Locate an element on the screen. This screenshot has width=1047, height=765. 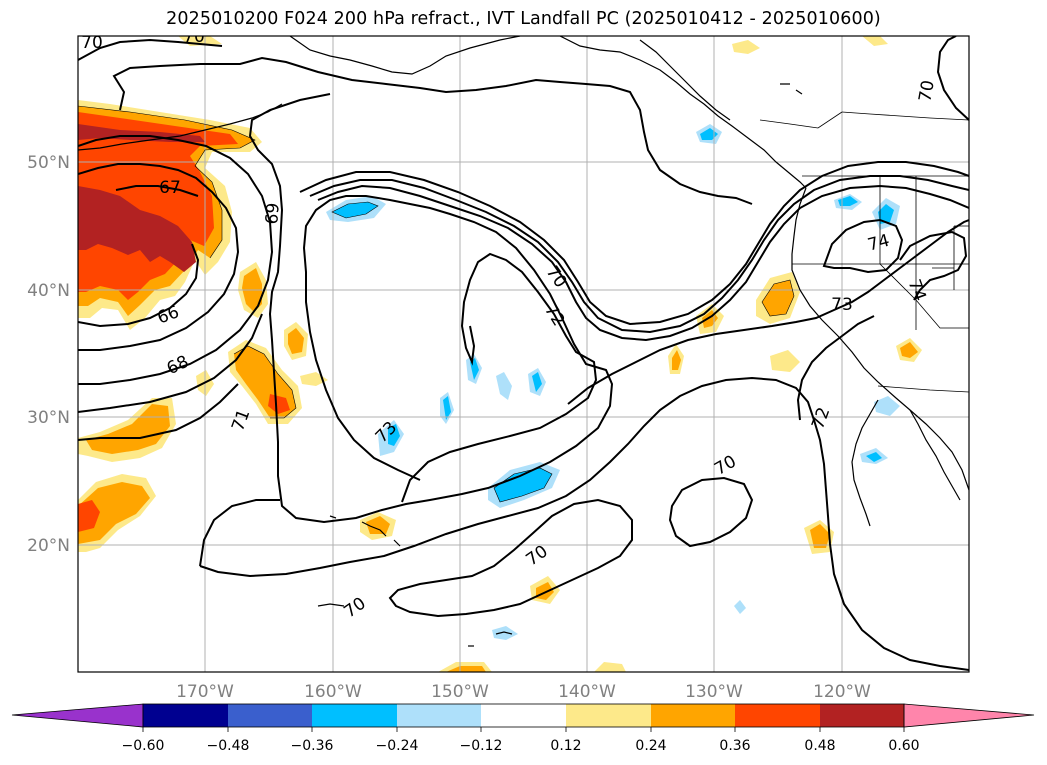
border-mexico is located at coordinates (923, 389).